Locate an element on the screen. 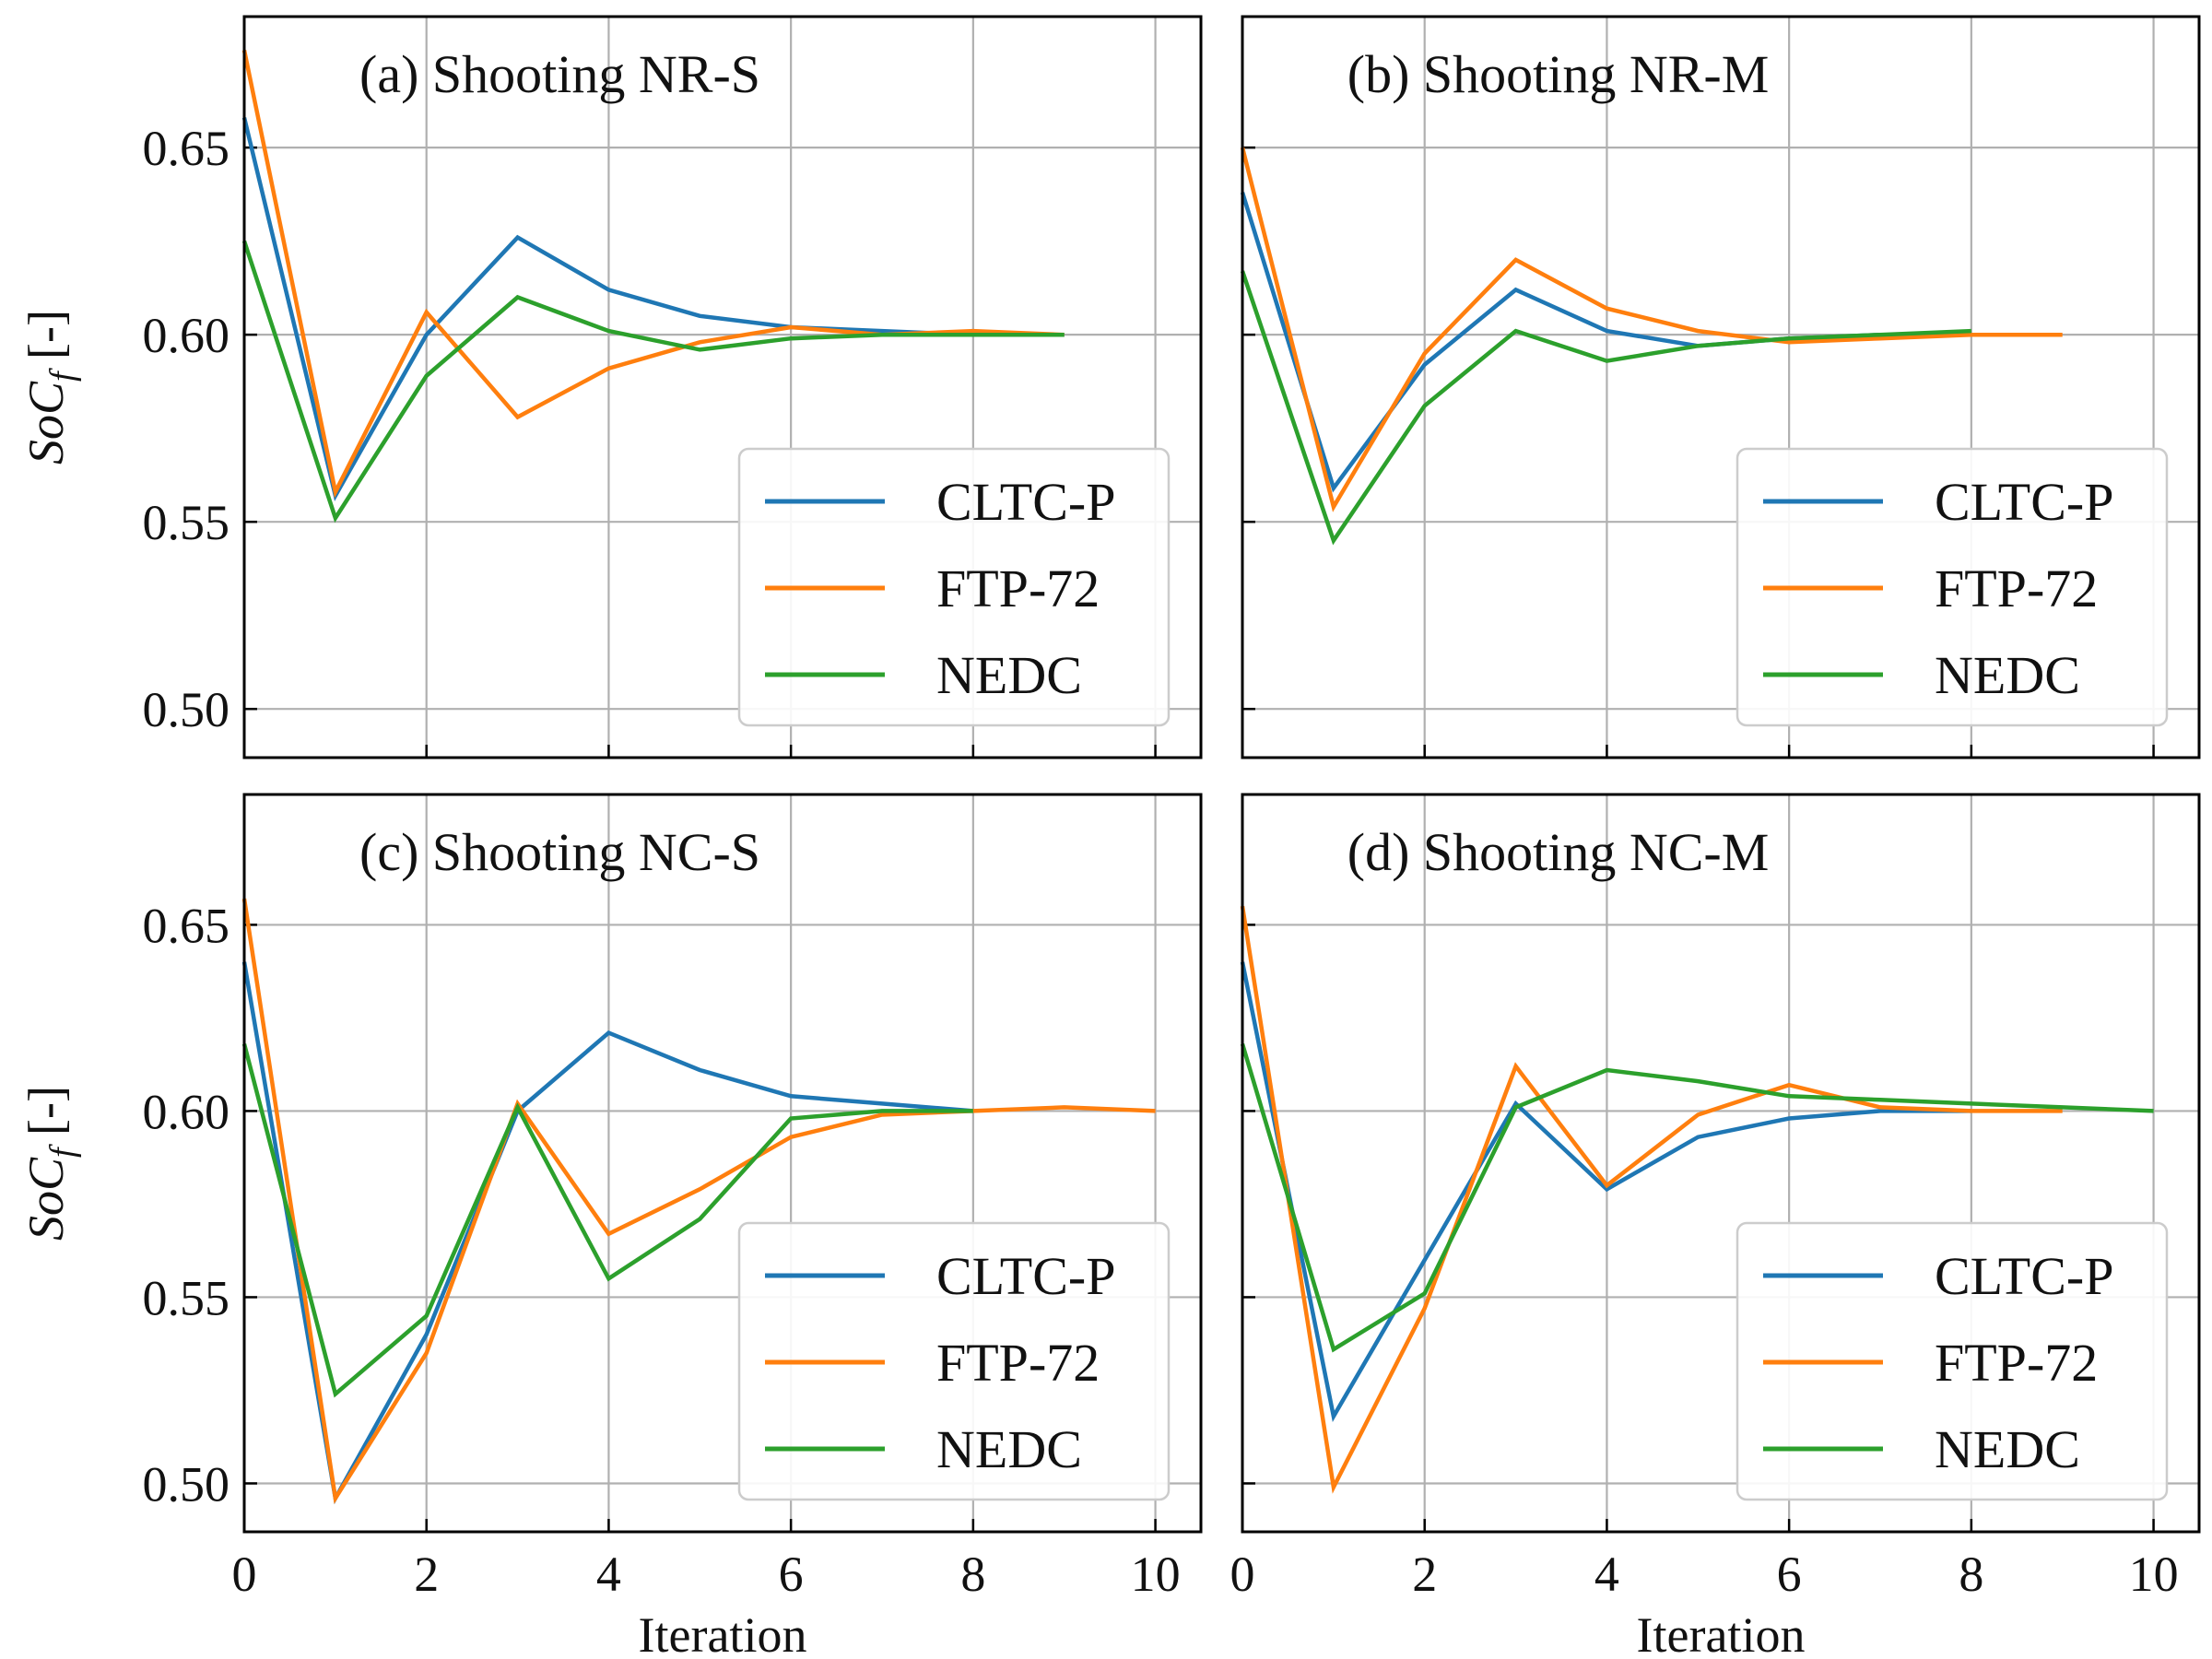 The width and height of the screenshot is (2212, 1659). panel-title: (d) Shooting NC-M is located at coordinates (1558, 852).